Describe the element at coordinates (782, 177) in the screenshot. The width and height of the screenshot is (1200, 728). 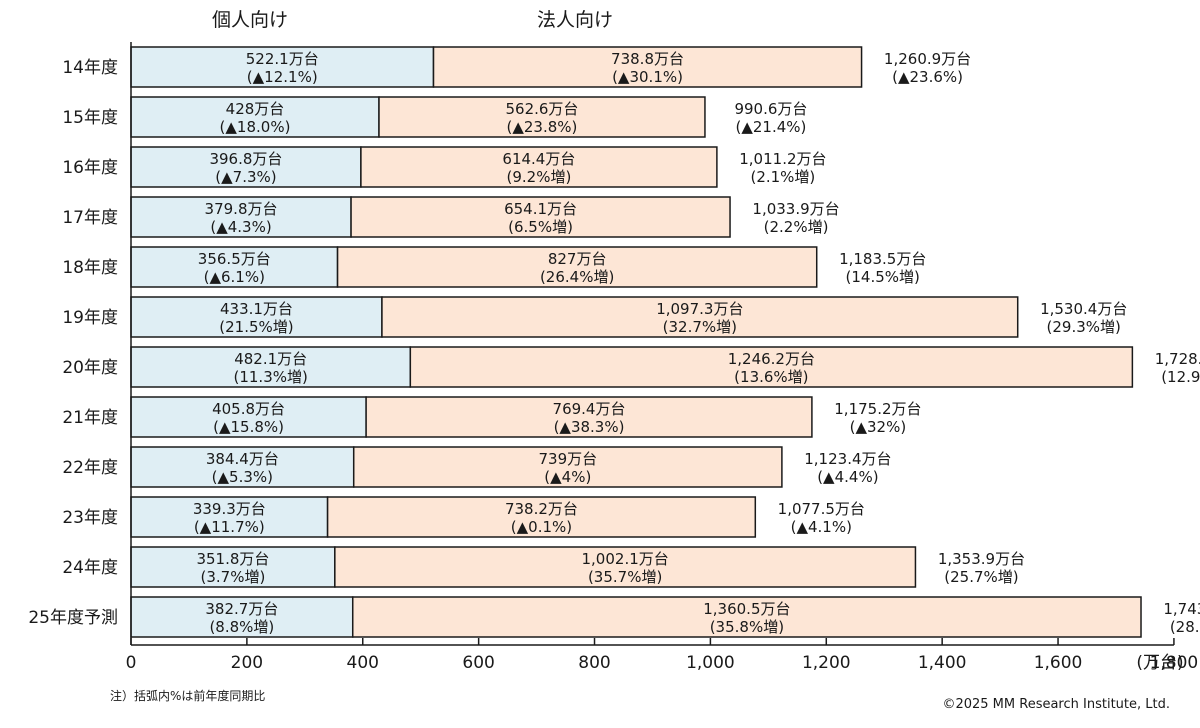
I see `total-change-label: (2.1%増)` at that location.